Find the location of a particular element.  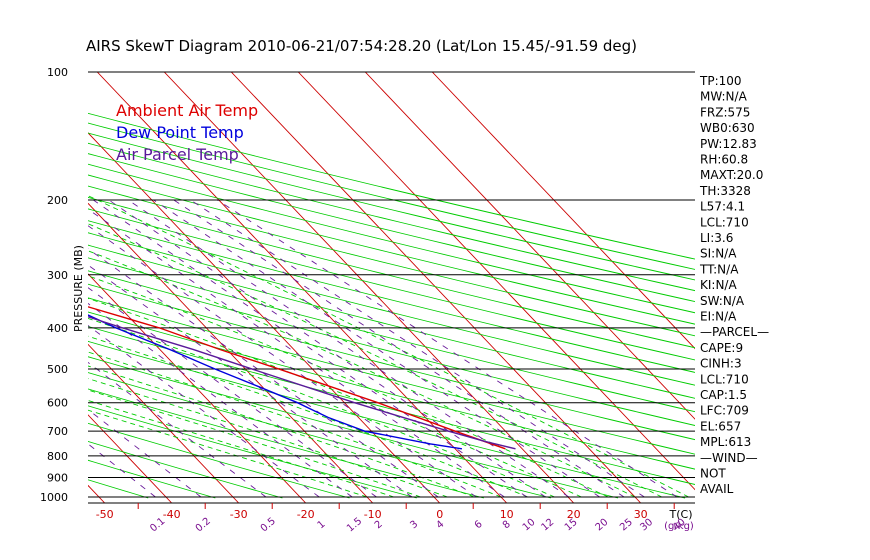

mixing-ratio-tick-label: 4 is located at coordinates (441, 525).